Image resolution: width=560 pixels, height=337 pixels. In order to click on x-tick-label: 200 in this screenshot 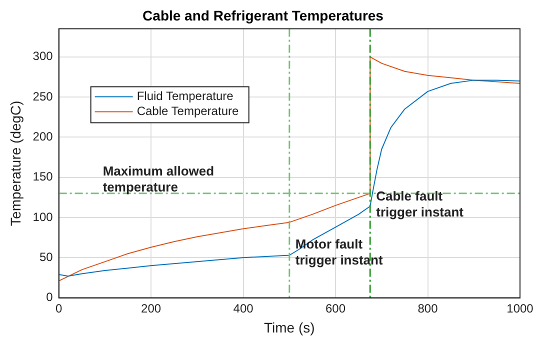, I will do `click(151, 308)`.